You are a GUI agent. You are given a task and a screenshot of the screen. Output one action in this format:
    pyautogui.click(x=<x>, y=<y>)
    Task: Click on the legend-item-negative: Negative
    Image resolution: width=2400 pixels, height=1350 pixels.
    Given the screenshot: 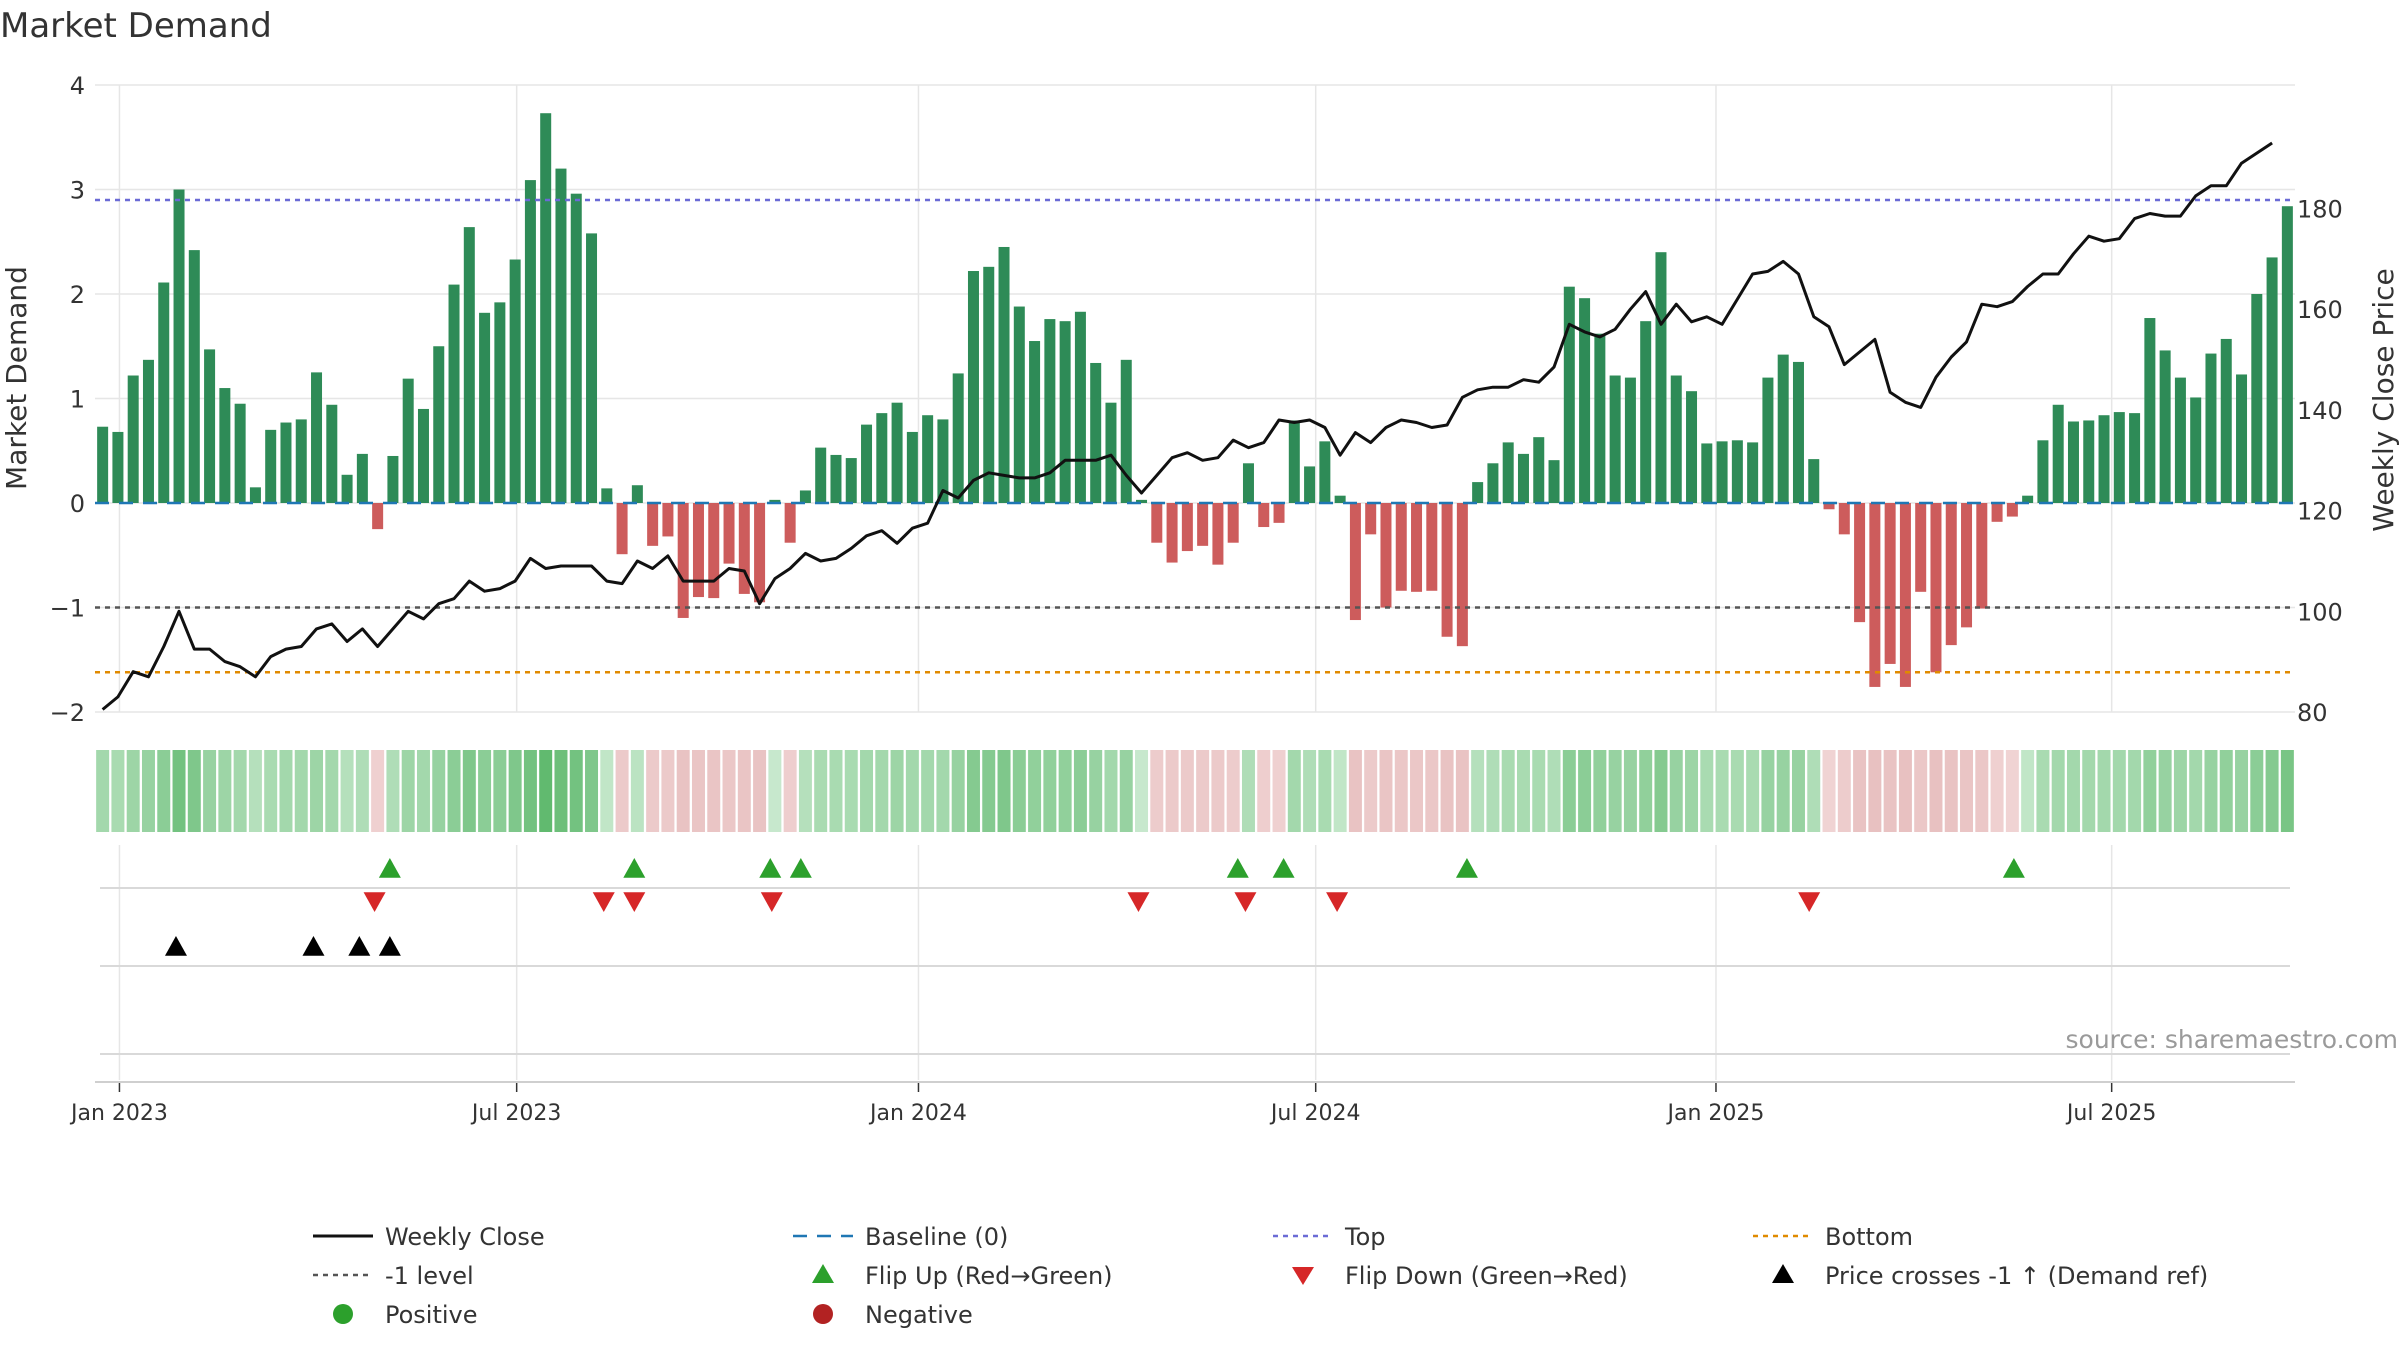 What is the action you would take?
    pyautogui.click(x=893, y=1315)
    